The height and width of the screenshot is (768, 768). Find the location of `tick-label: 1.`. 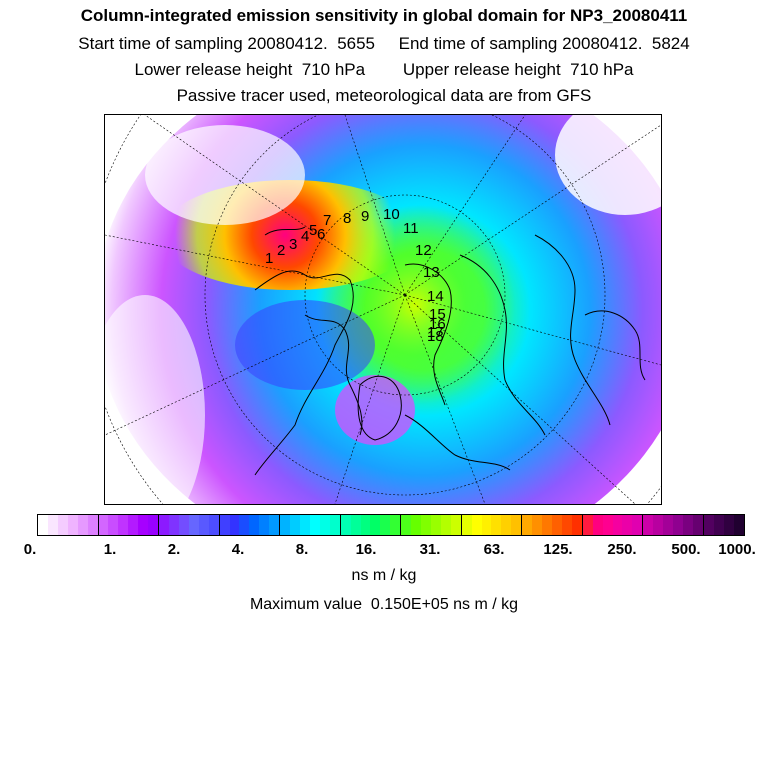

tick-label: 1. is located at coordinates (110, 549).